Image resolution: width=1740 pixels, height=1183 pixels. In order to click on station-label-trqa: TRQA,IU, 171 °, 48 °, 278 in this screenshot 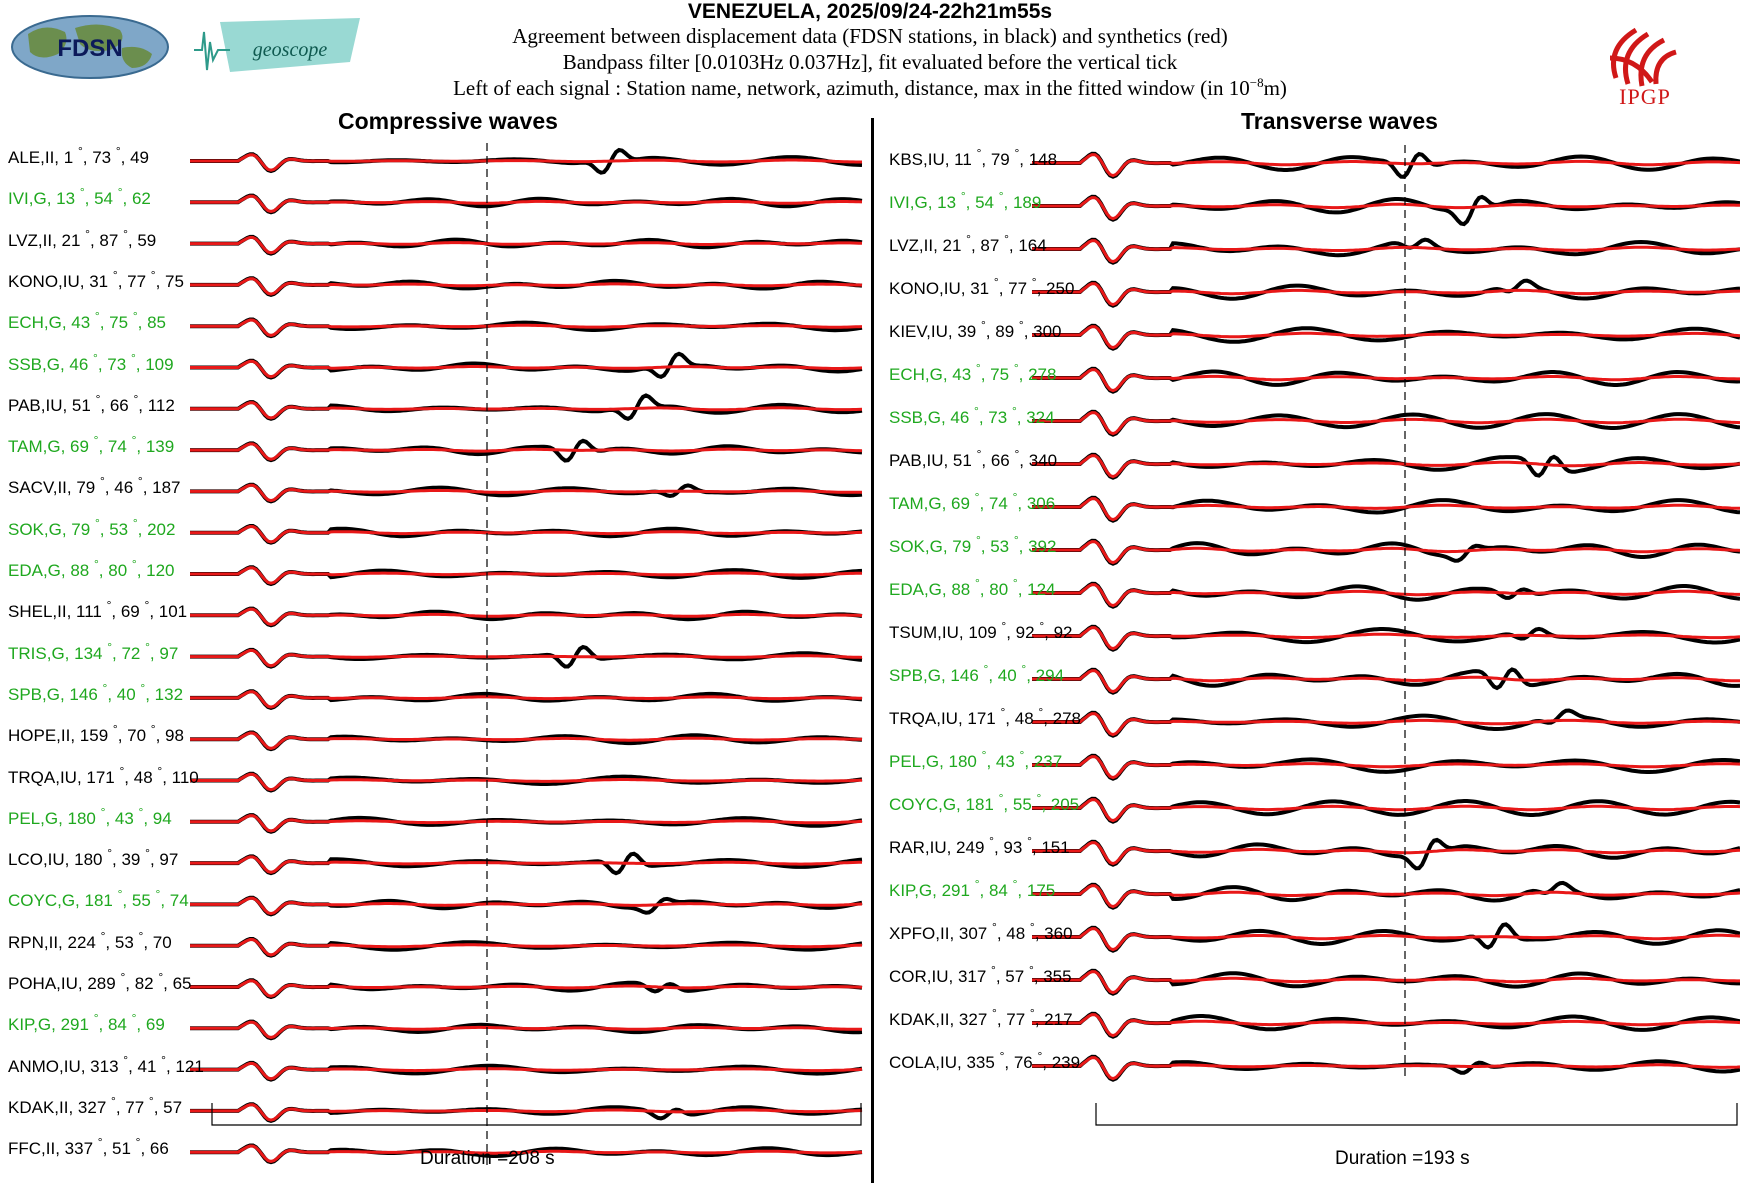, I will do `click(985, 716)`.